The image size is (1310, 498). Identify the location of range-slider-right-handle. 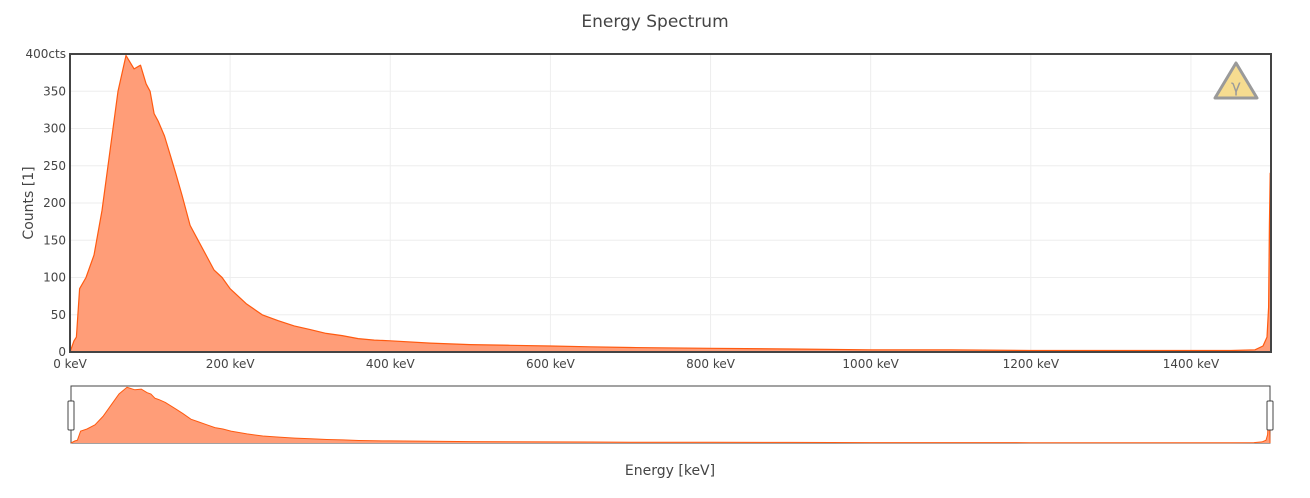
(1270, 415).